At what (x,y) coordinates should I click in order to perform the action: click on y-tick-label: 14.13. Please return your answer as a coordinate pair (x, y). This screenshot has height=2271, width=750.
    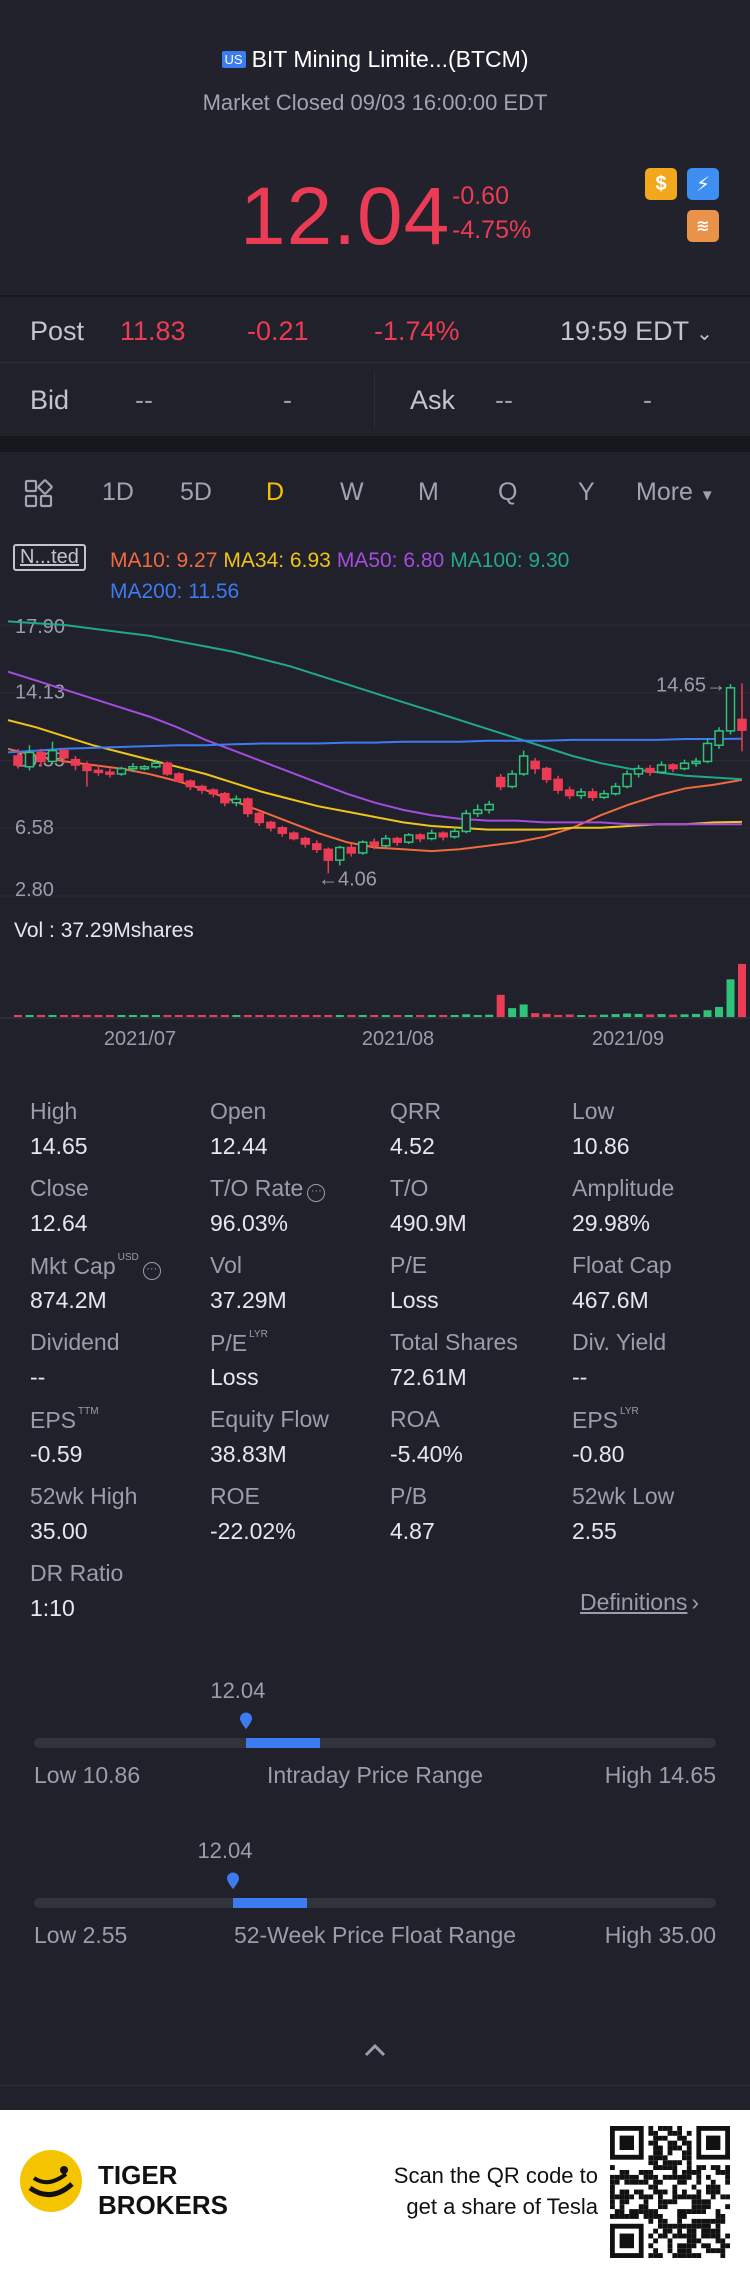
    Looking at the image, I should click on (40, 693).